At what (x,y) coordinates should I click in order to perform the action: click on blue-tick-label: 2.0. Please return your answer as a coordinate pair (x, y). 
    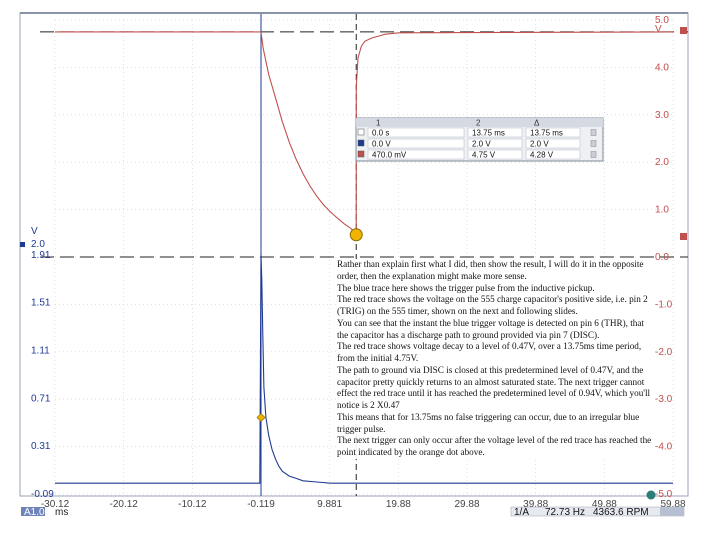
    Looking at the image, I should click on (38, 244).